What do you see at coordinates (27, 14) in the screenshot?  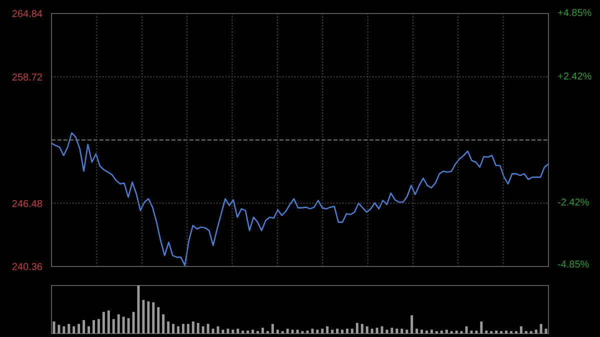 I see `y-tick-label: 264.84` at bounding box center [27, 14].